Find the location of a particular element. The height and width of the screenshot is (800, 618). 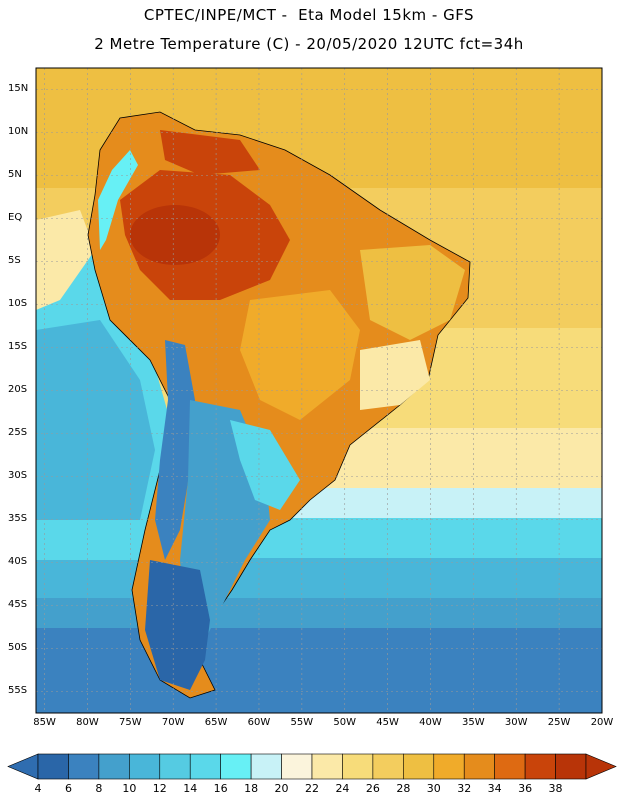

northeast-brazil-mild is located at coordinates (412, 292).